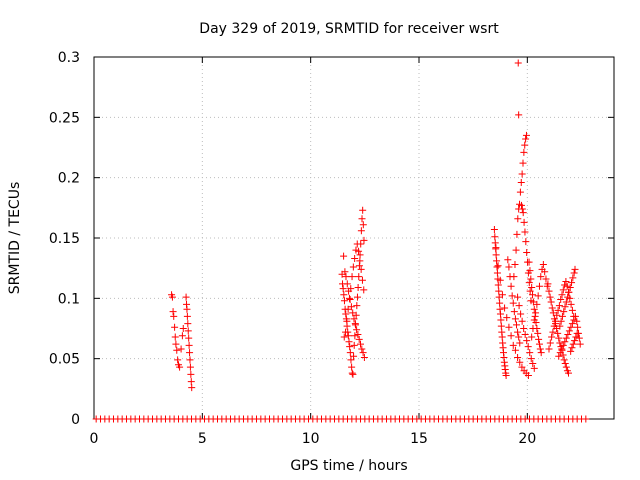 The height and width of the screenshot is (480, 640). I want to click on x-tick-label: 15, so click(419, 439).